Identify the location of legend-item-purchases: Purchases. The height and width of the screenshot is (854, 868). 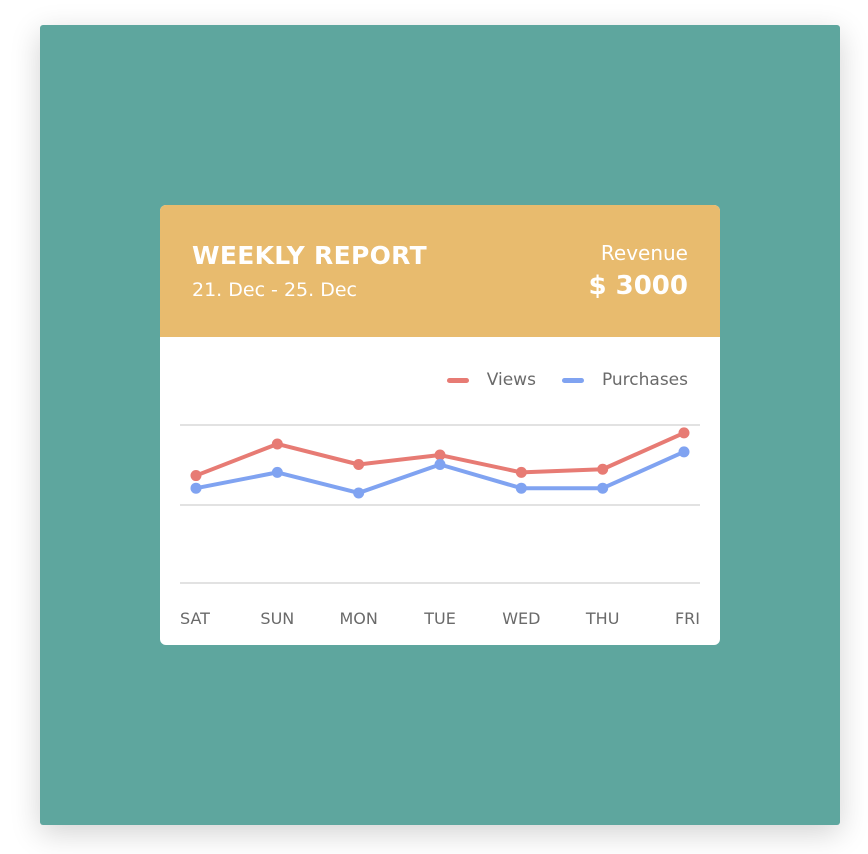
(624, 380).